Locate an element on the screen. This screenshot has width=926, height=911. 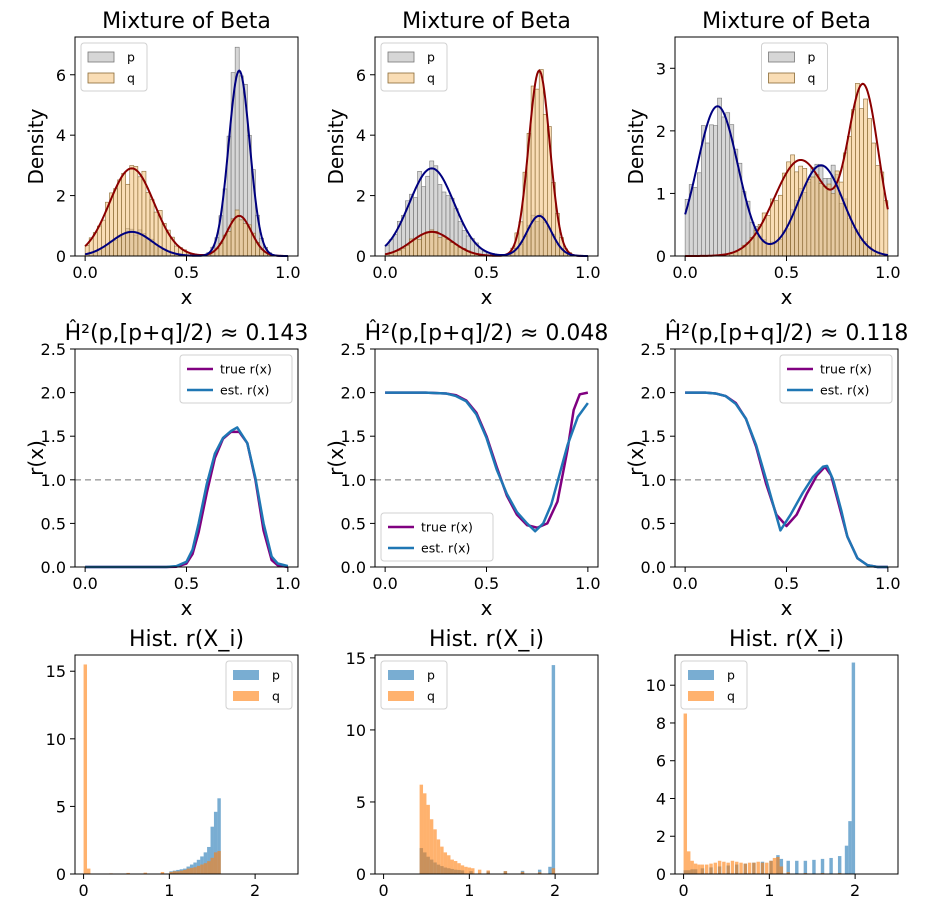
legend: pq is located at coordinates (414, 67).